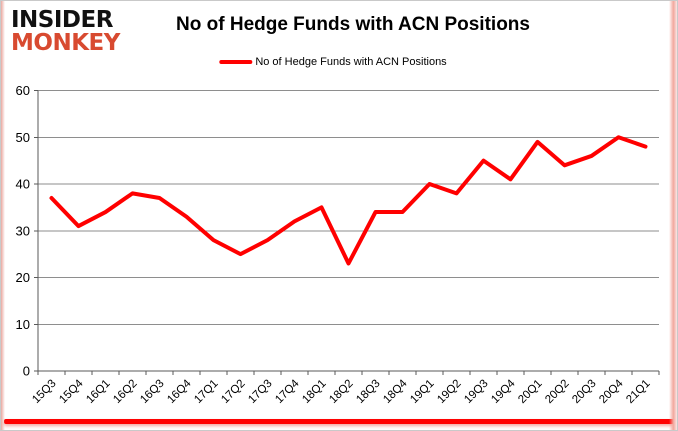 The width and height of the screenshot is (678, 431). What do you see at coordinates (23, 324) in the screenshot?
I see `y-axis-label: 10` at bounding box center [23, 324].